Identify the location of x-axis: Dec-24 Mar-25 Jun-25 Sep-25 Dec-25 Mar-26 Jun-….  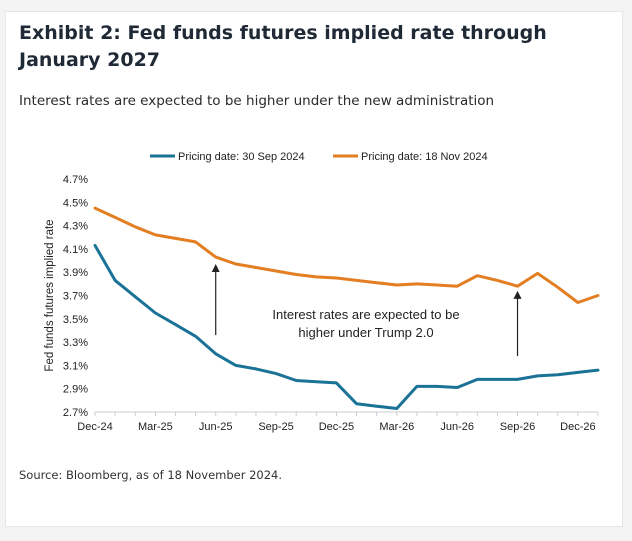
(338, 422).